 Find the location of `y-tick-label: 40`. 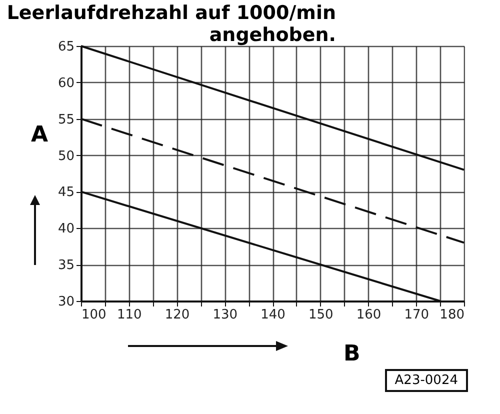

y-tick-label: 40 is located at coordinates (66, 229).